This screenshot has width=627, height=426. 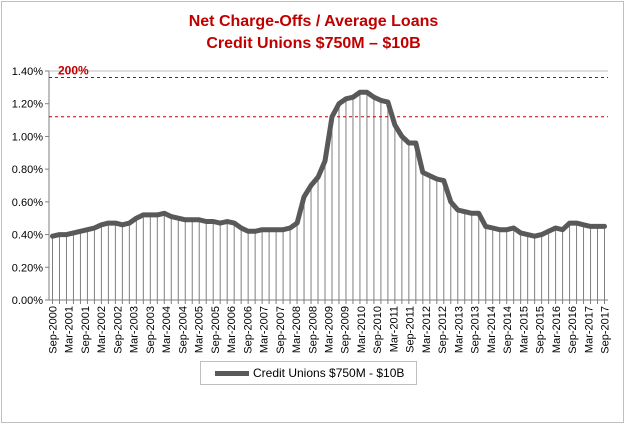 What do you see at coordinates (313, 330) in the screenshot?
I see `x-tick-label: Sep-2008` at bounding box center [313, 330].